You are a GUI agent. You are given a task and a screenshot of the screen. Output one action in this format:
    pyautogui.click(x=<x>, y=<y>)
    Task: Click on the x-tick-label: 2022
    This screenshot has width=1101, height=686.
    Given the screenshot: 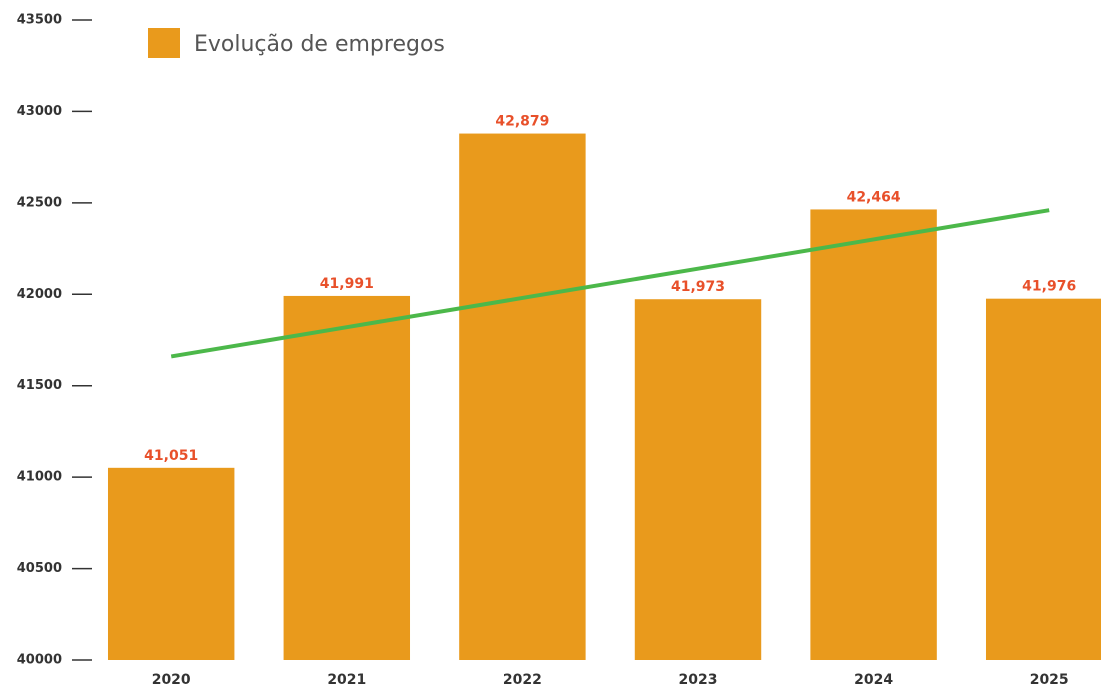 What is the action you would take?
    pyautogui.click(x=522, y=679)
    